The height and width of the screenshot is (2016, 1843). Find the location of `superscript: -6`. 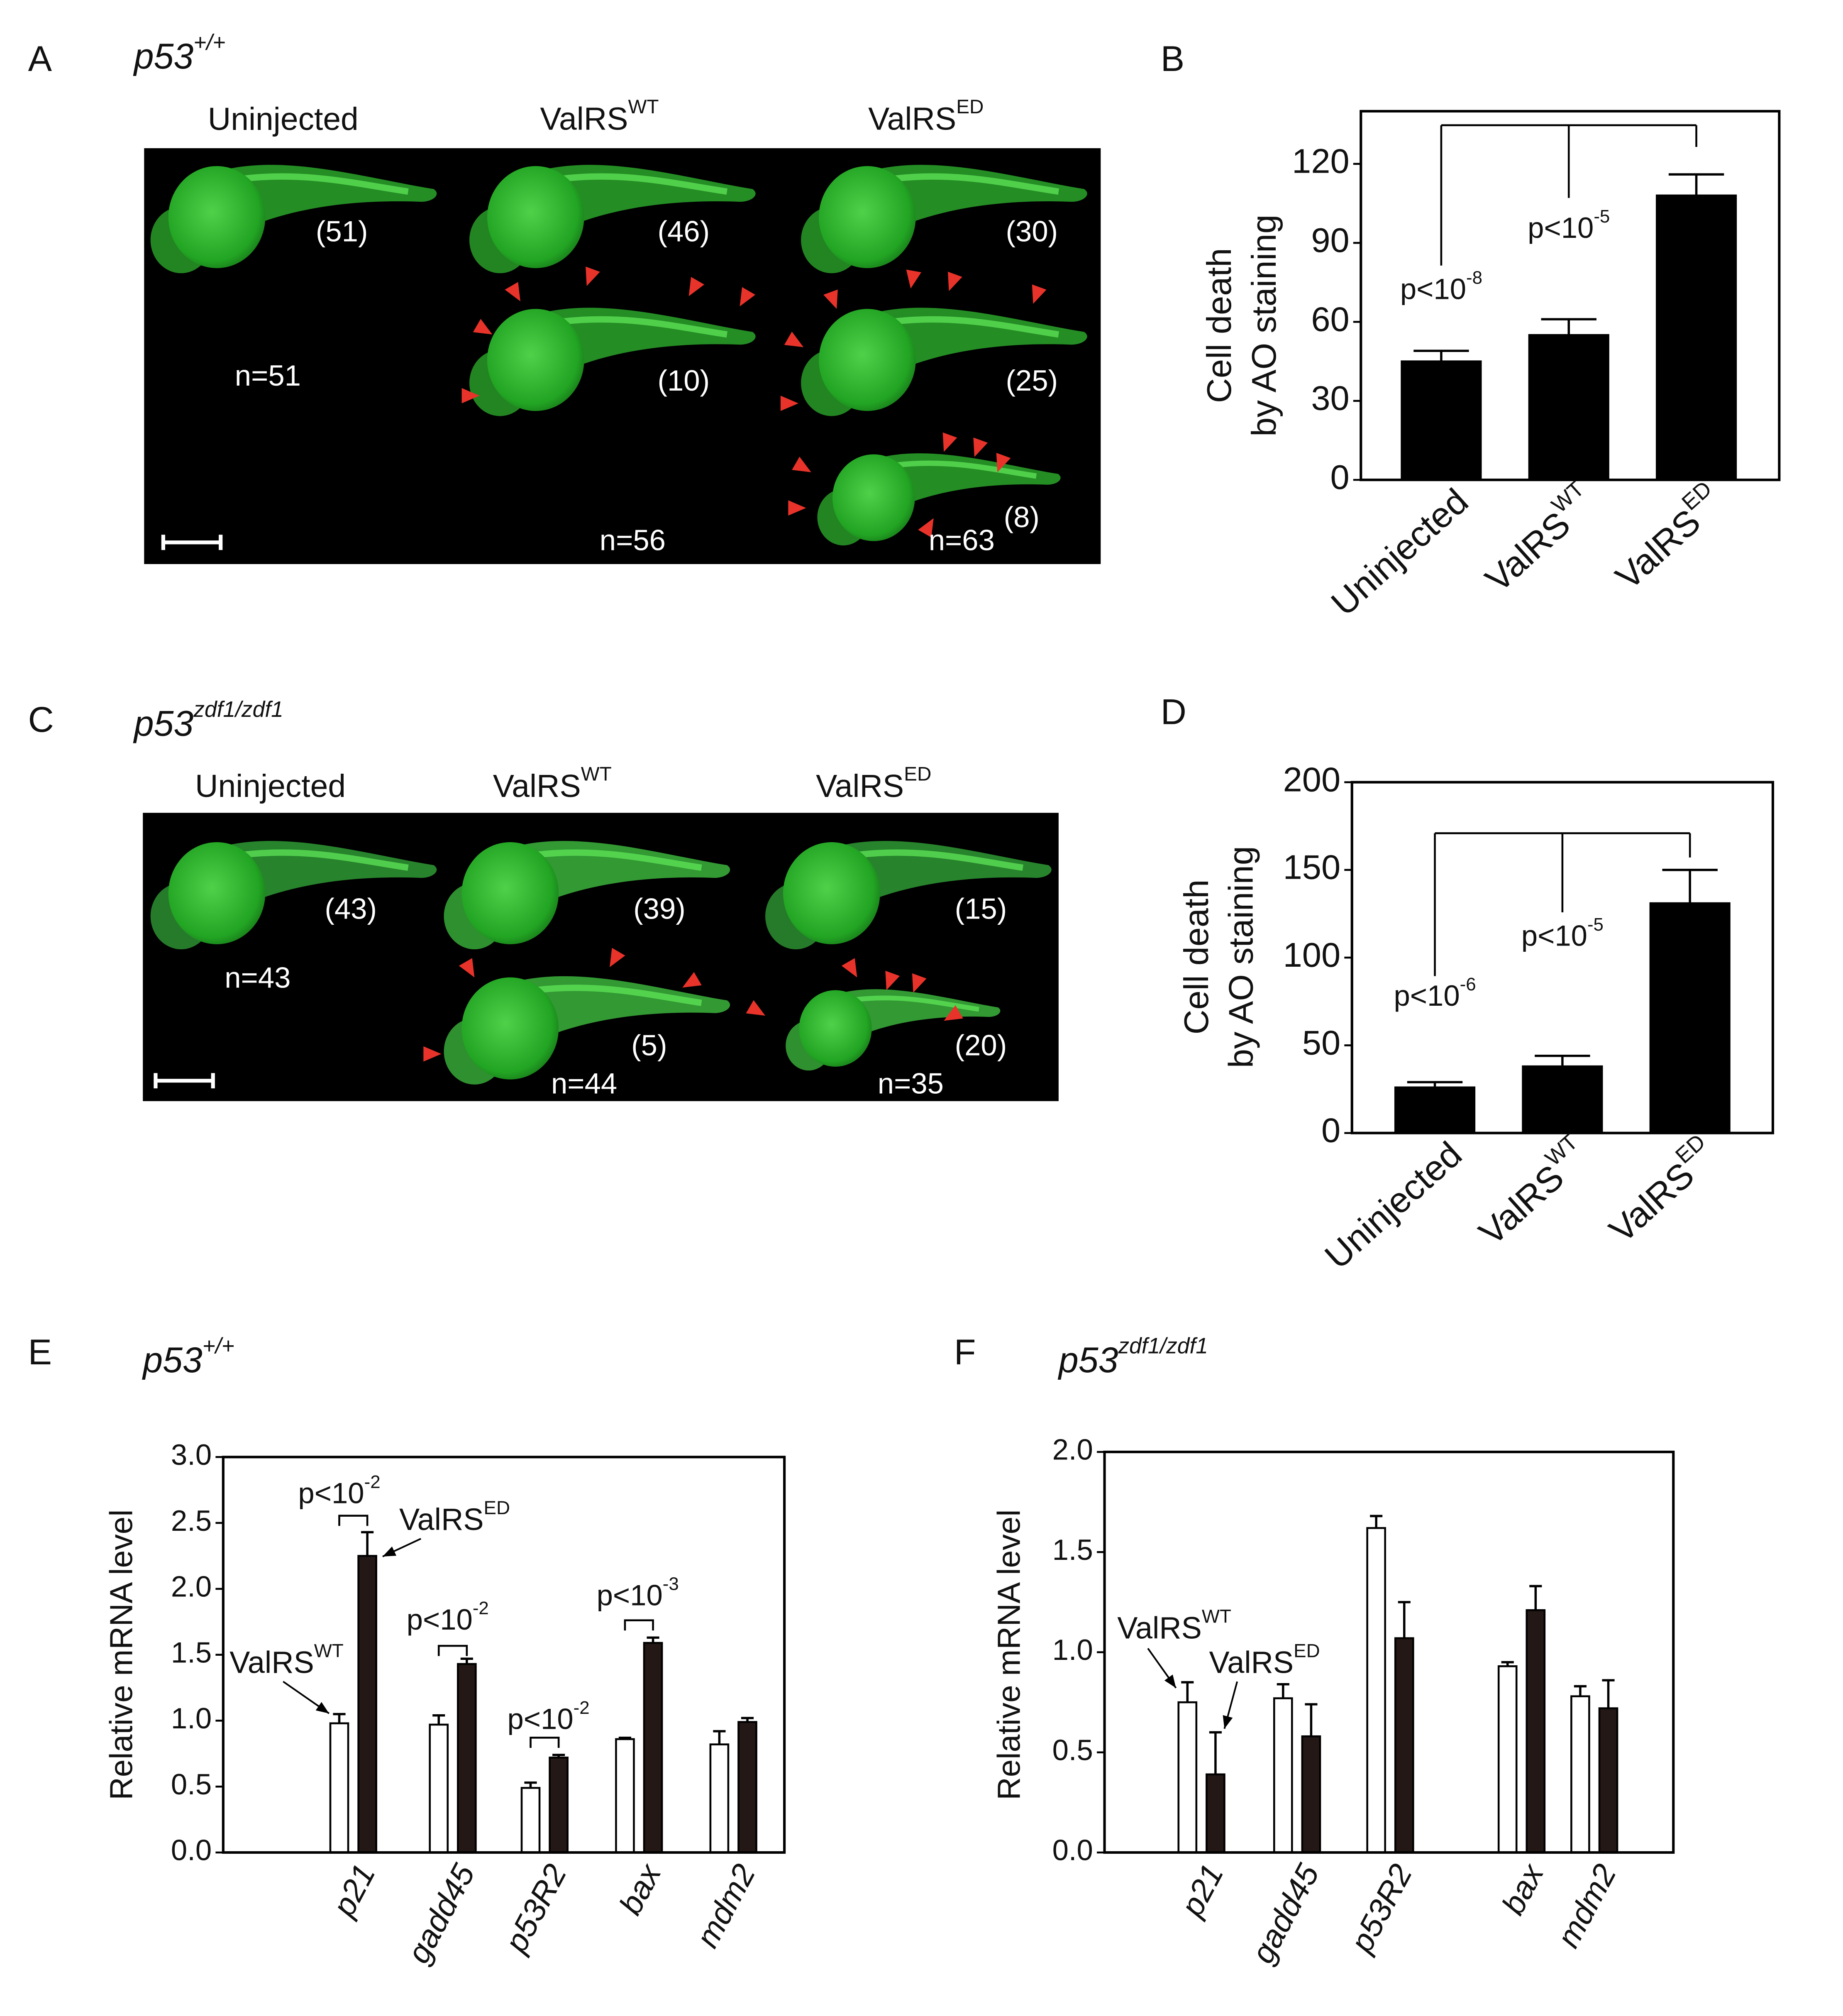

superscript: -6 is located at coordinates (1468, 984).